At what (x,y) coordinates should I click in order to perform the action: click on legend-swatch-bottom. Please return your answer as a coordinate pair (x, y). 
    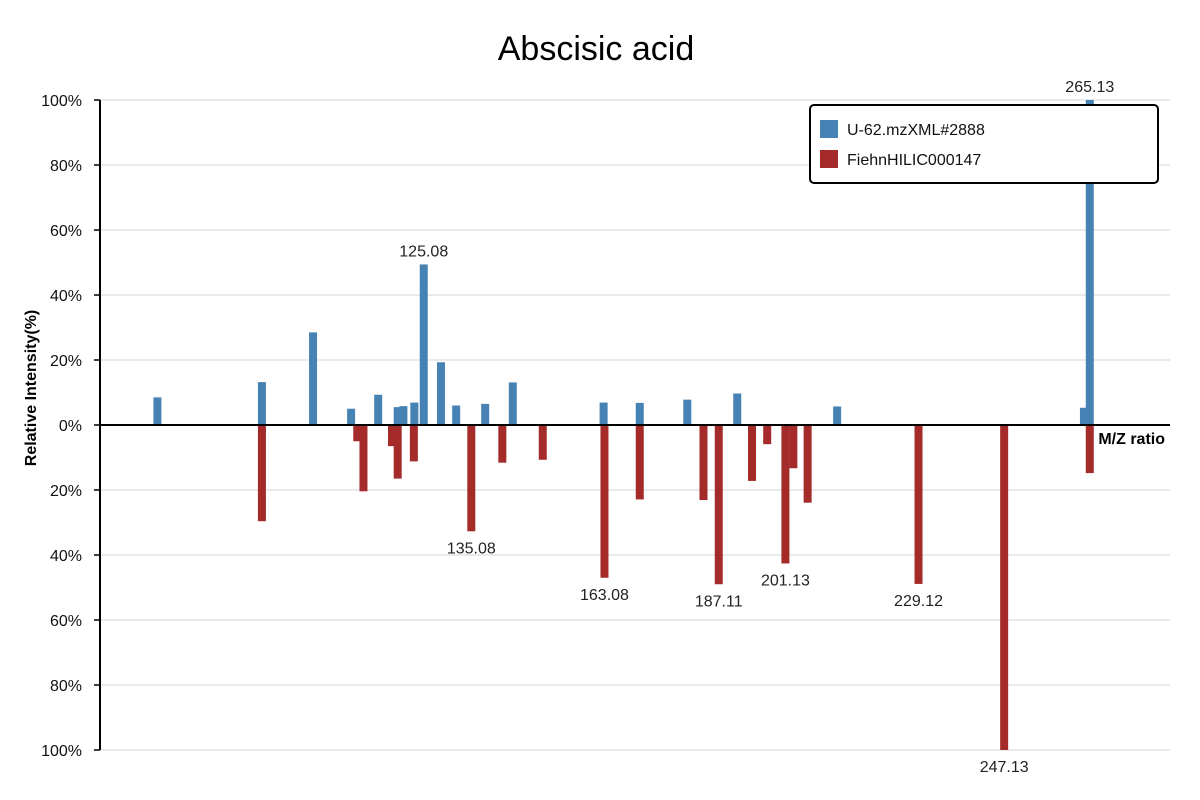
    Looking at the image, I should click on (829, 159).